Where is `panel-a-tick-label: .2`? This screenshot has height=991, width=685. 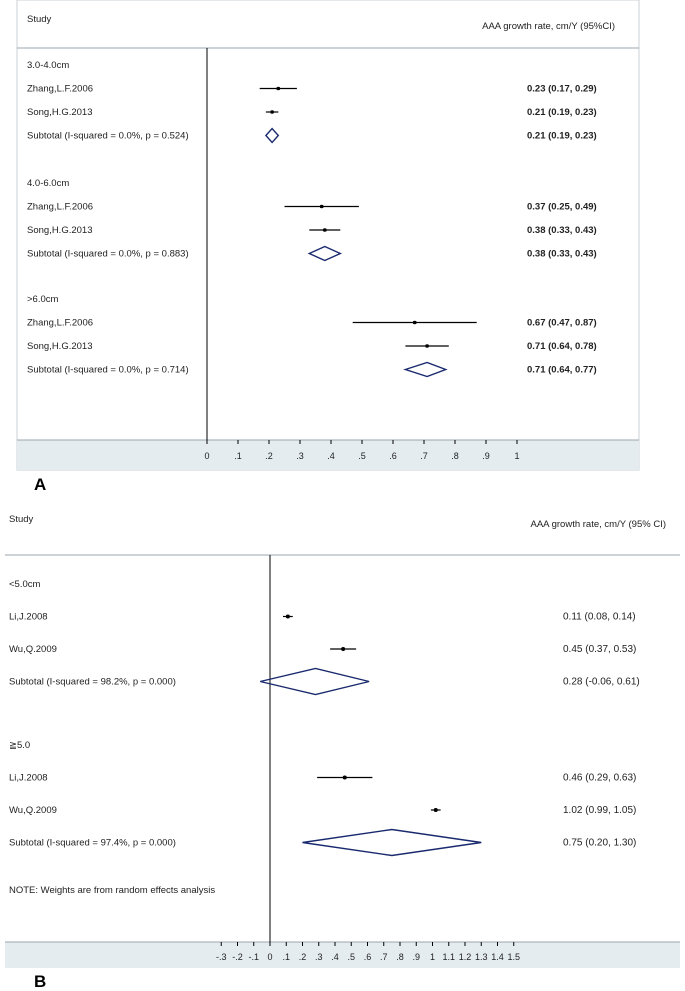 panel-a-tick-label: .2 is located at coordinates (269, 456).